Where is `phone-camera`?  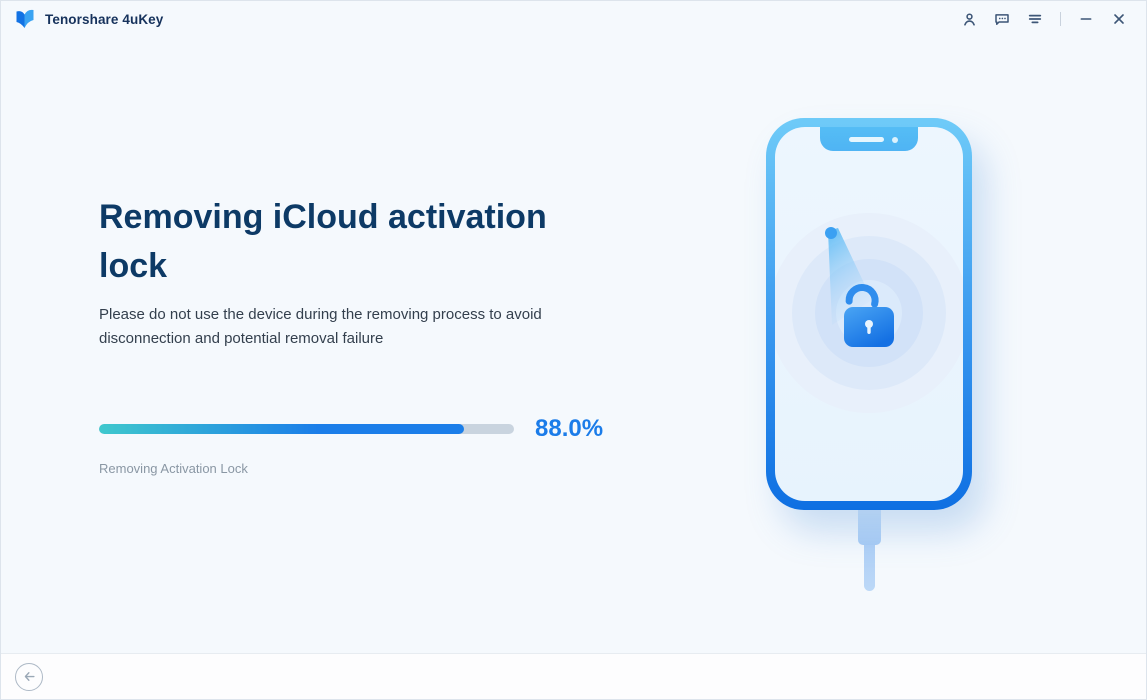 phone-camera is located at coordinates (895, 140).